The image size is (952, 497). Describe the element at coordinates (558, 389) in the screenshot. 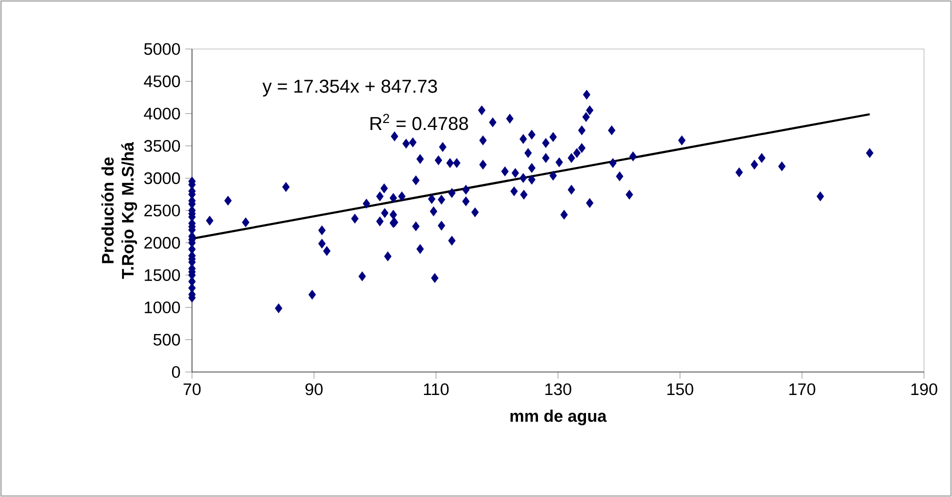

I see `x-tick-label: 130` at that location.